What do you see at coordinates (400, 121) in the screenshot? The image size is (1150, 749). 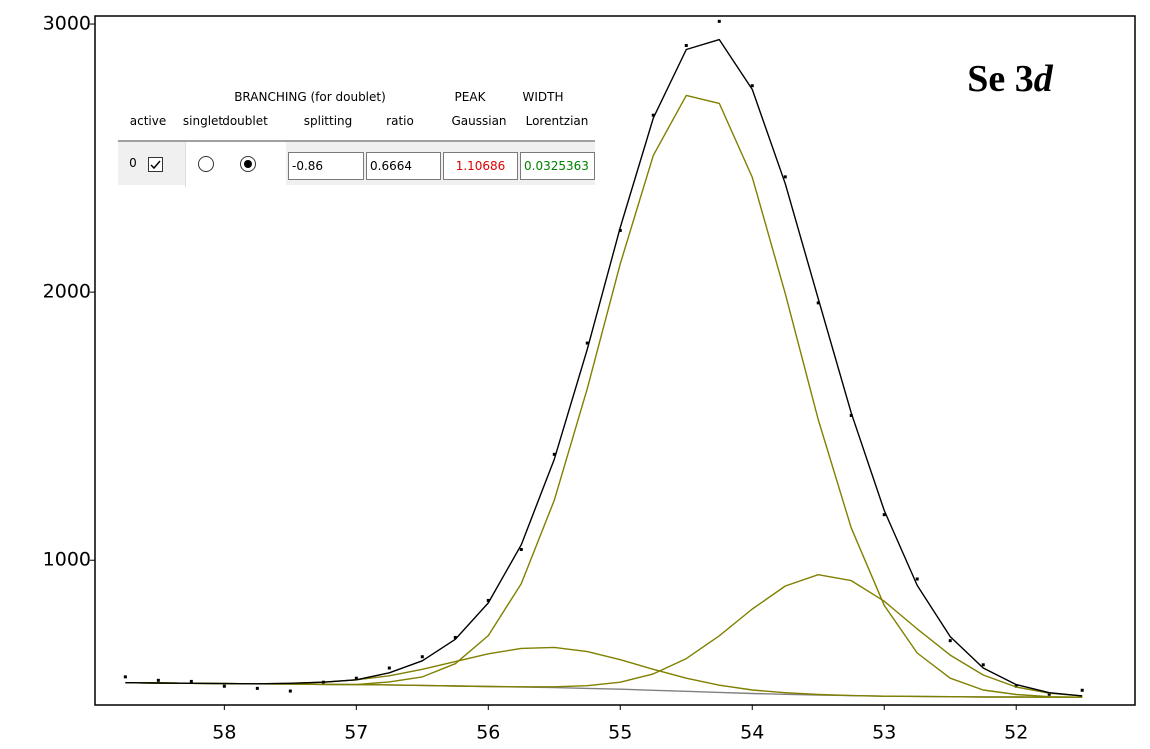 I see `column-header: ratio` at bounding box center [400, 121].